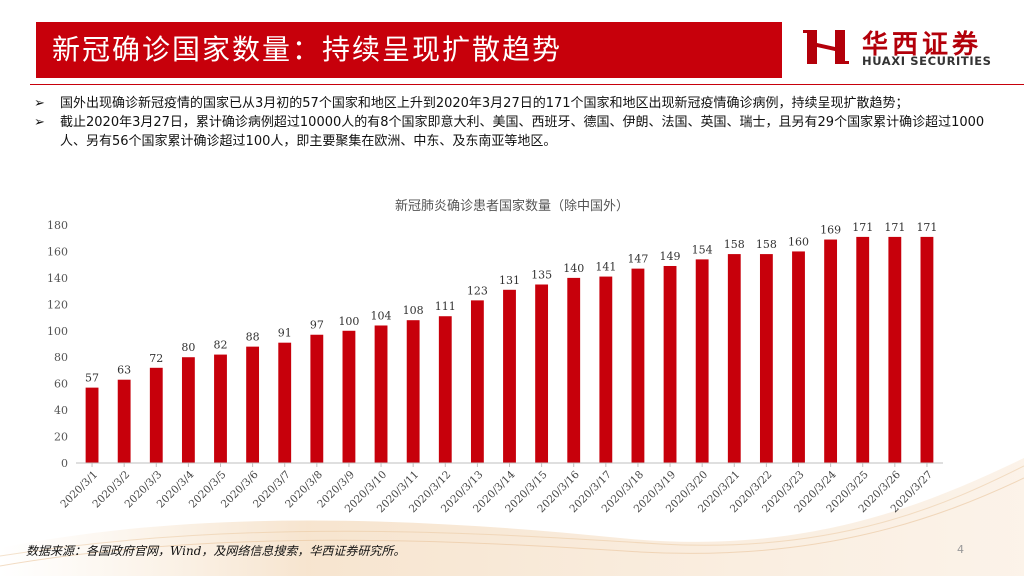  I want to click on bar-value-label: 149, so click(670, 256).